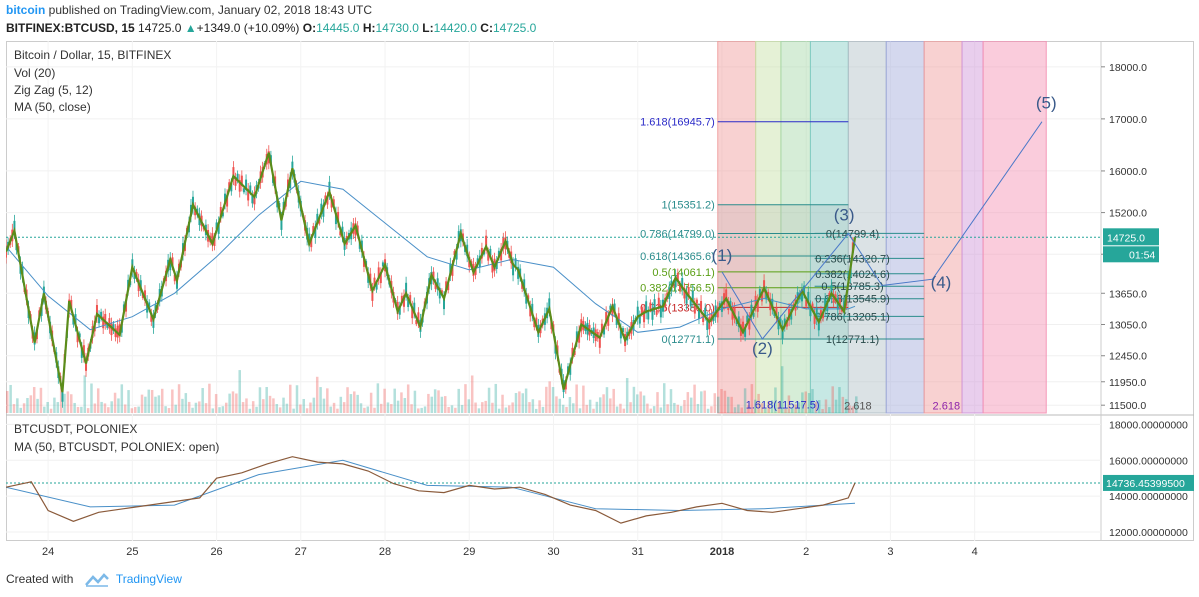  Describe the element at coordinates (762, 348) in the screenshot. I see `elliott-wave-label: (2)` at that location.